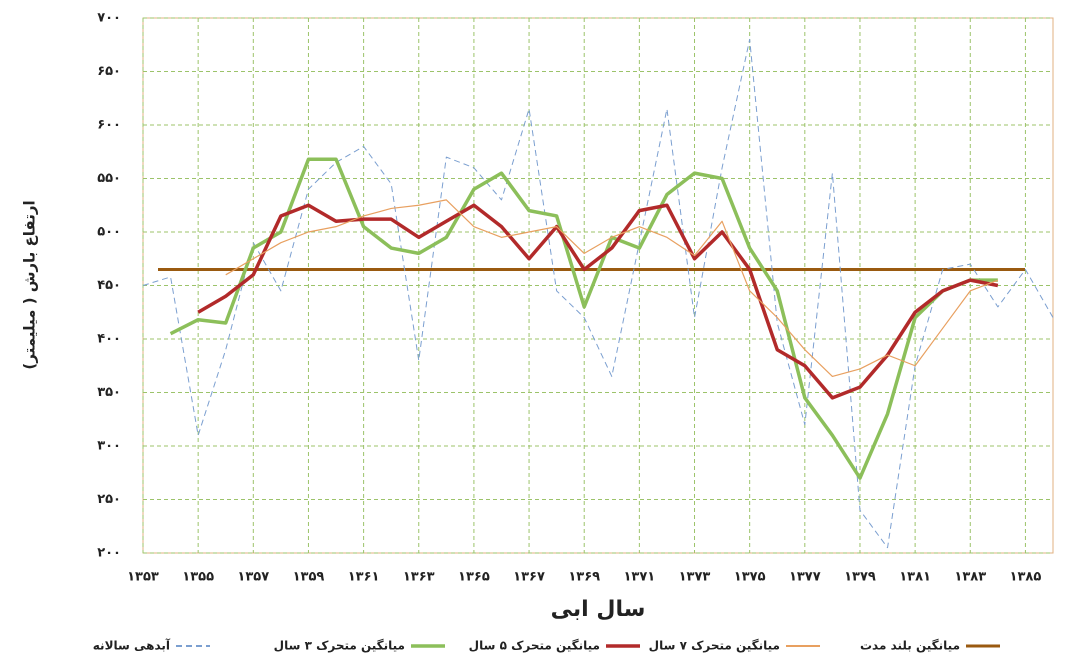 Image resolution: width=1067 pixels, height=659 pixels. I want to click on x-tick-label: ۱۳۶۷, so click(529, 577).